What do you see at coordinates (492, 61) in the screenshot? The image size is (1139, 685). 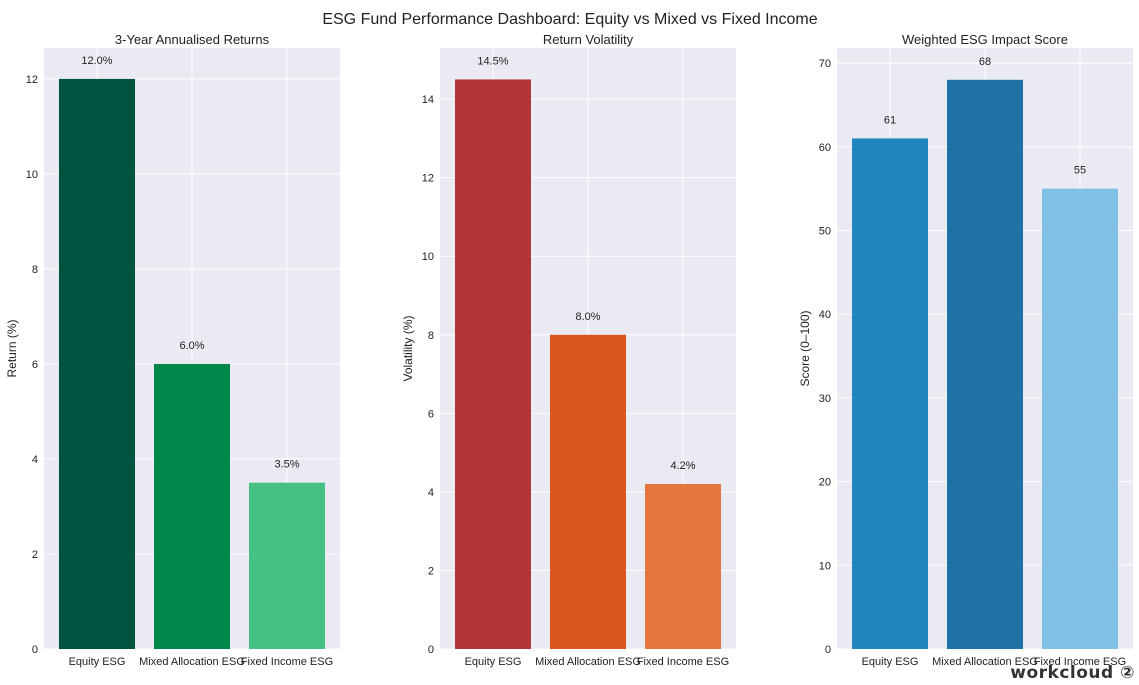 I see `bar-value-label: 14.5%` at bounding box center [492, 61].